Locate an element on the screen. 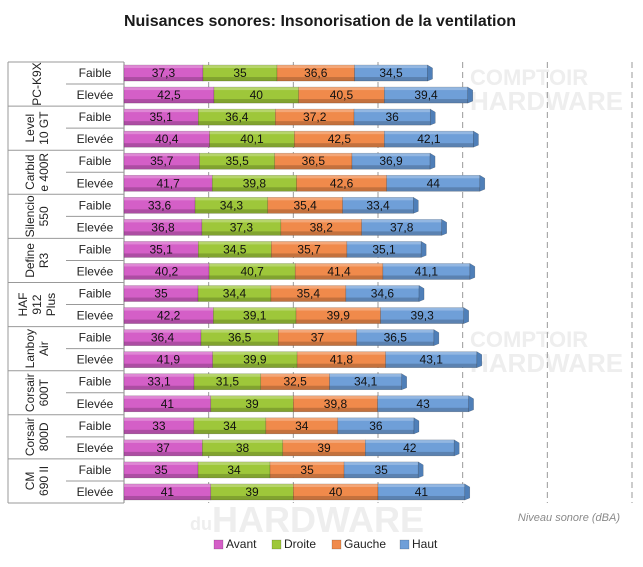 This screenshot has width=643, height=567. value-label: 35,1 is located at coordinates (384, 249).